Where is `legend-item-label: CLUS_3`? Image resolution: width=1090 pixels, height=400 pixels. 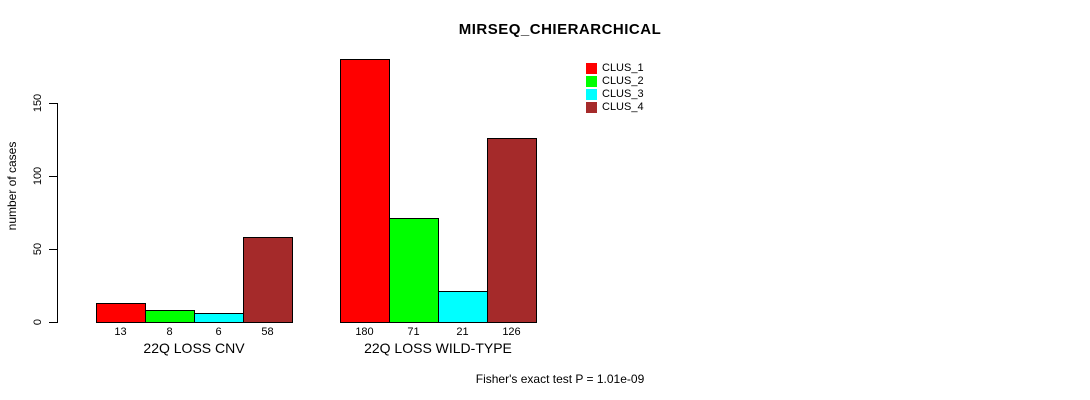 legend-item-label: CLUS_3 is located at coordinates (623, 94).